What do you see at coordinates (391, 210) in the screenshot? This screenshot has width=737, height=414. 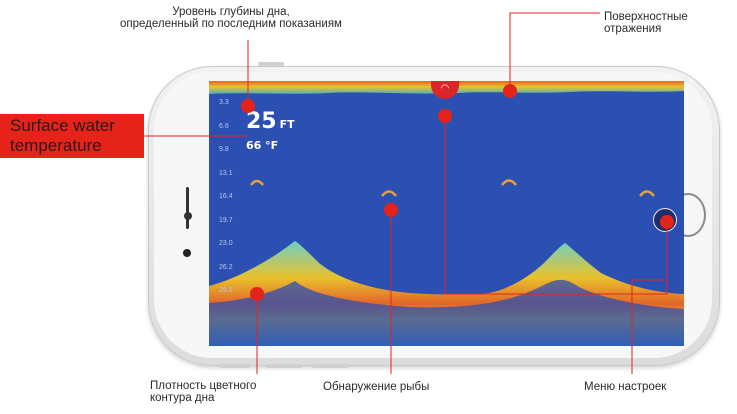 I see `marker-fish` at bounding box center [391, 210].